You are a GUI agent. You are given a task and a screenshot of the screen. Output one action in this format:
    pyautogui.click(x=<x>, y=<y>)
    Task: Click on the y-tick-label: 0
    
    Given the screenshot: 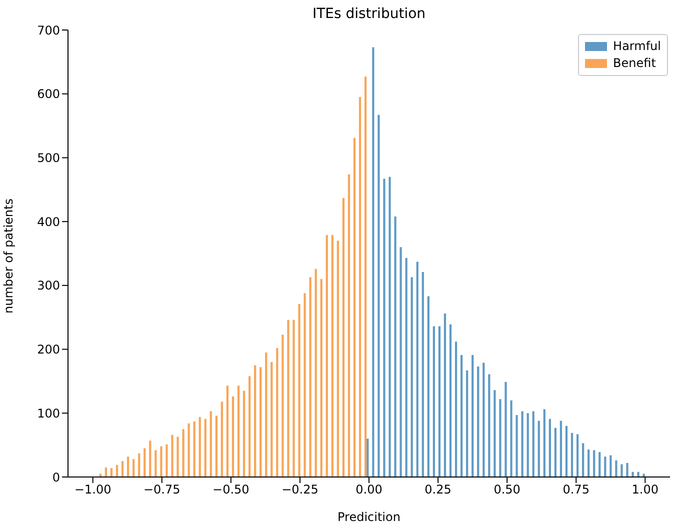 What is the action you would take?
    pyautogui.click(x=56, y=477)
    